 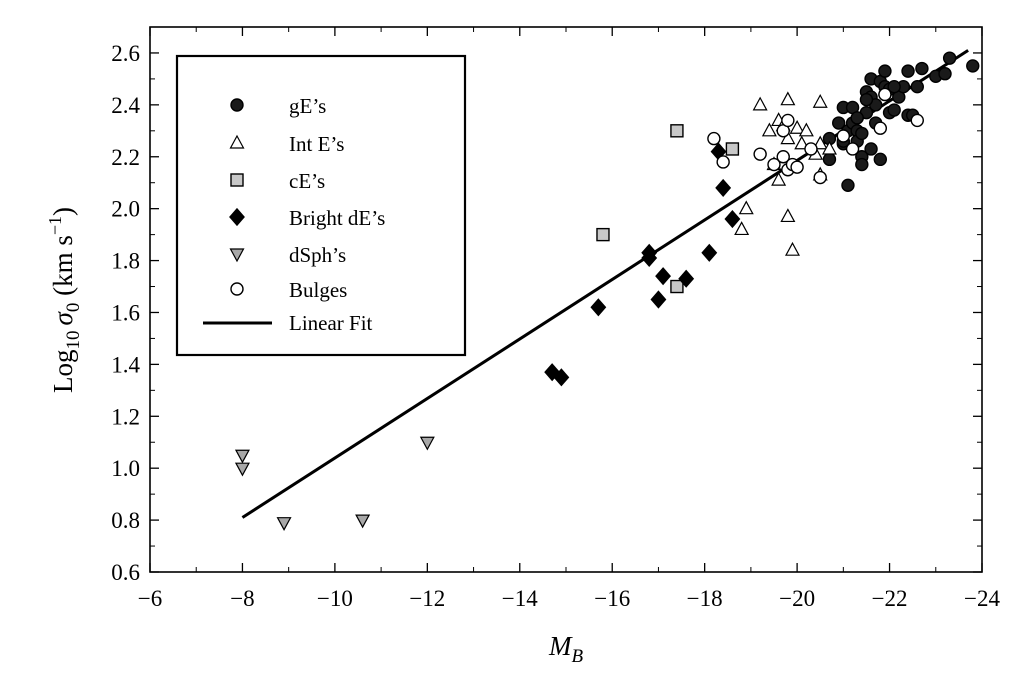 What do you see at coordinates (125, 520) in the screenshot?
I see `y-tick-label: 0.8` at bounding box center [125, 520].